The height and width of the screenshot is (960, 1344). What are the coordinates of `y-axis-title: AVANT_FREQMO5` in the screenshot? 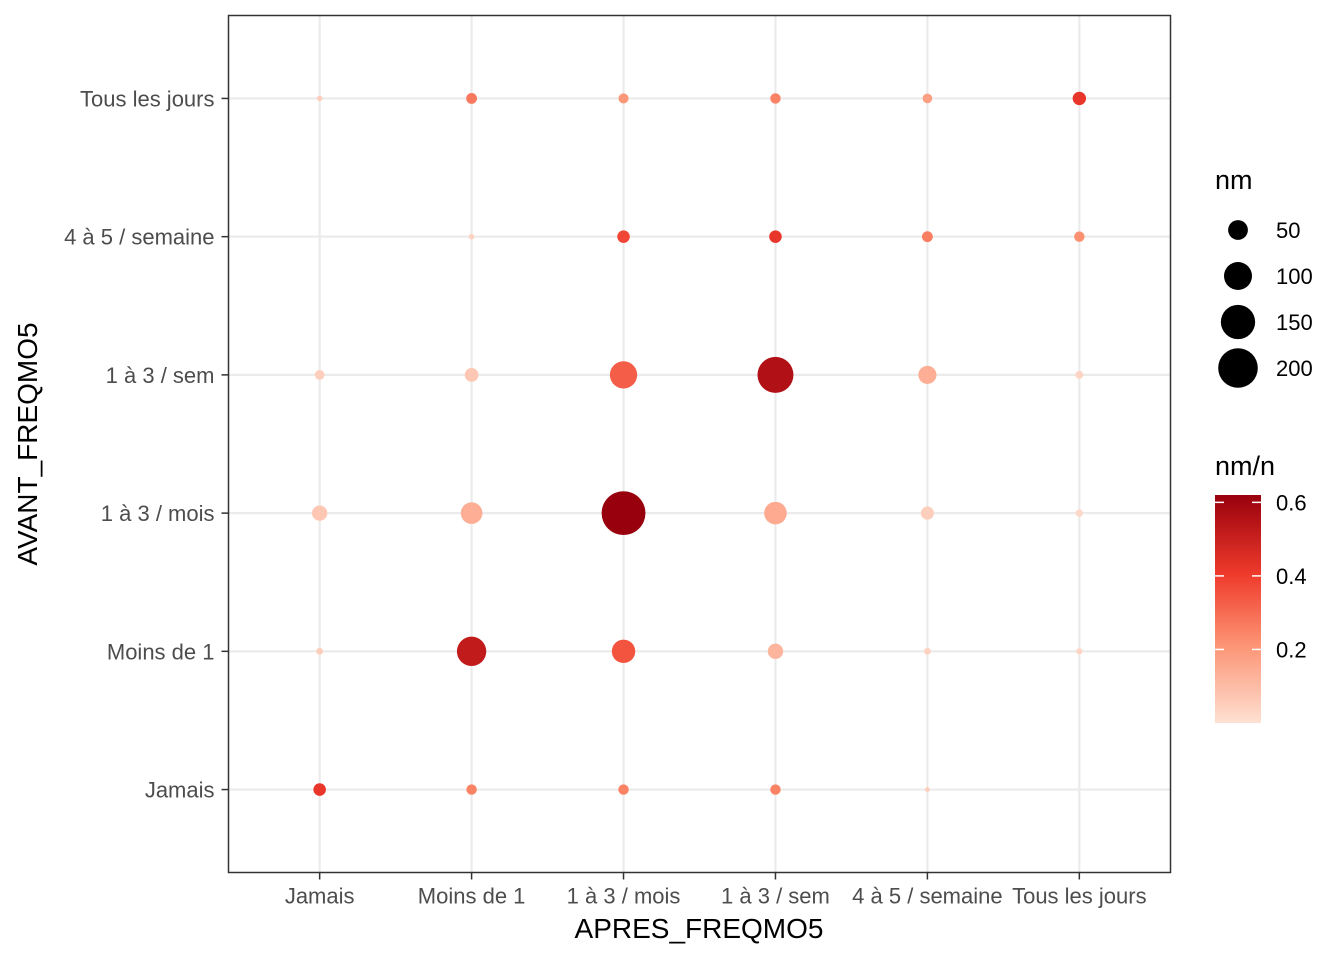 It's located at (27, 443).